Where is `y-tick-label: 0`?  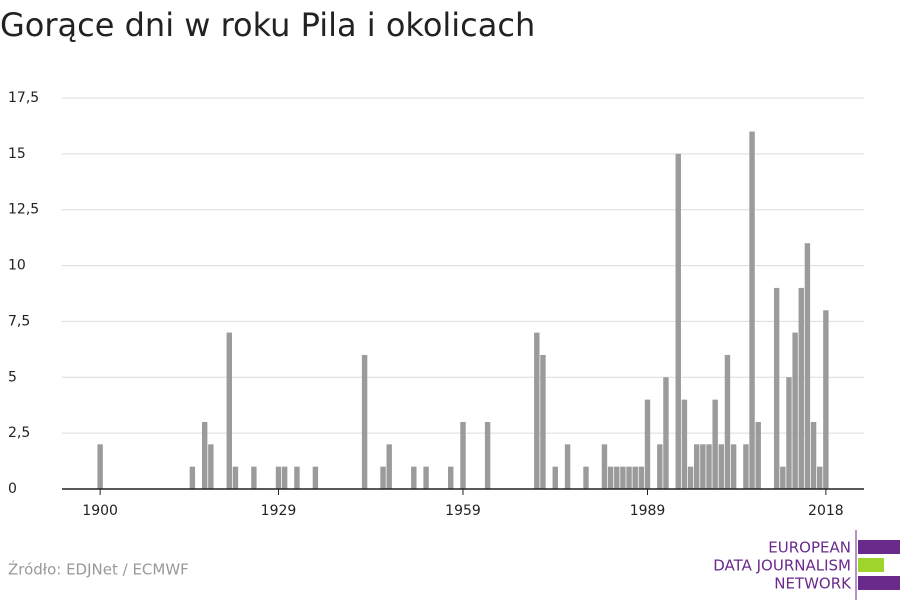
y-tick-label: 0 is located at coordinates (12, 489).